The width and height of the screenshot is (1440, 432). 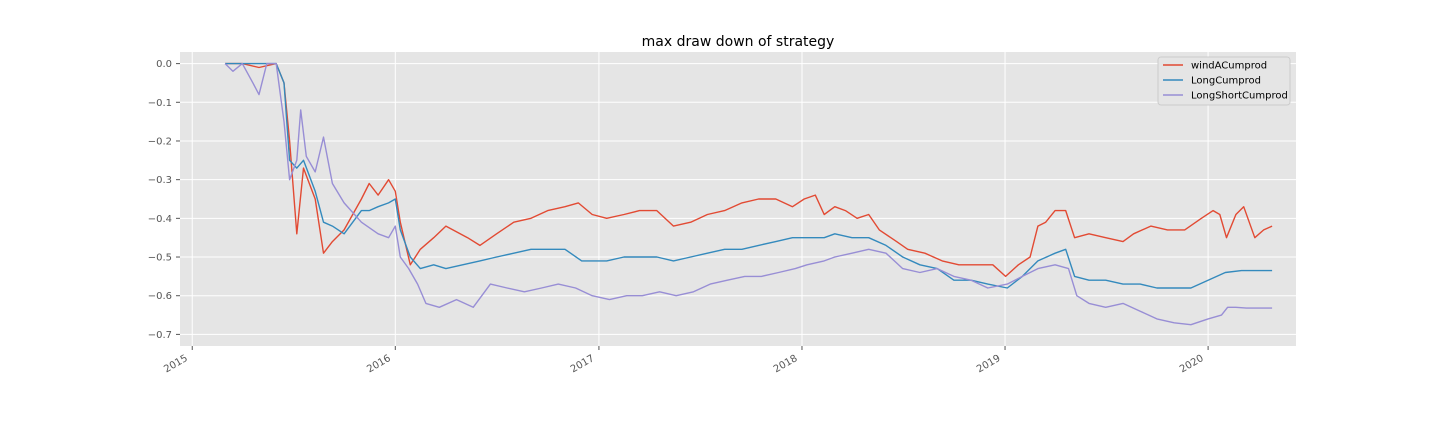 What do you see at coordinates (379, 364) in the screenshot?
I see `x-tick-label: 2016` at bounding box center [379, 364].